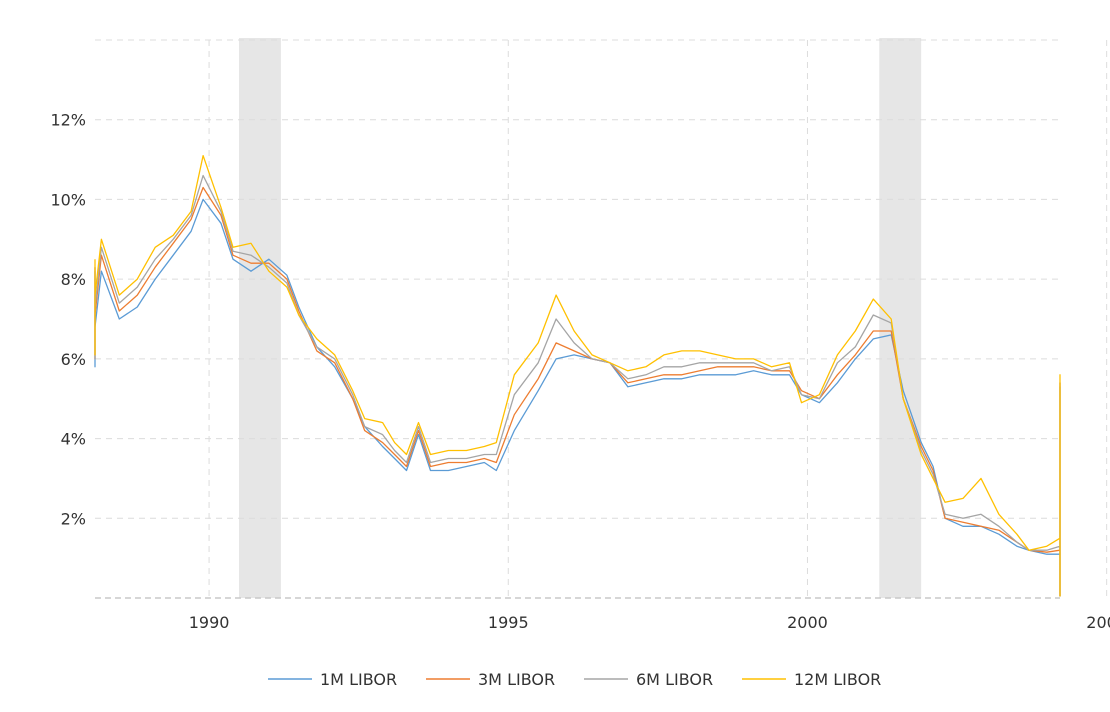 Image resolution: width=1110 pixels, height=712 pixels. What do you see at coordinates (807, 622) in the screenshot?
I see `x-tick-label-2000: 2000` at bounding box center [807, 622].